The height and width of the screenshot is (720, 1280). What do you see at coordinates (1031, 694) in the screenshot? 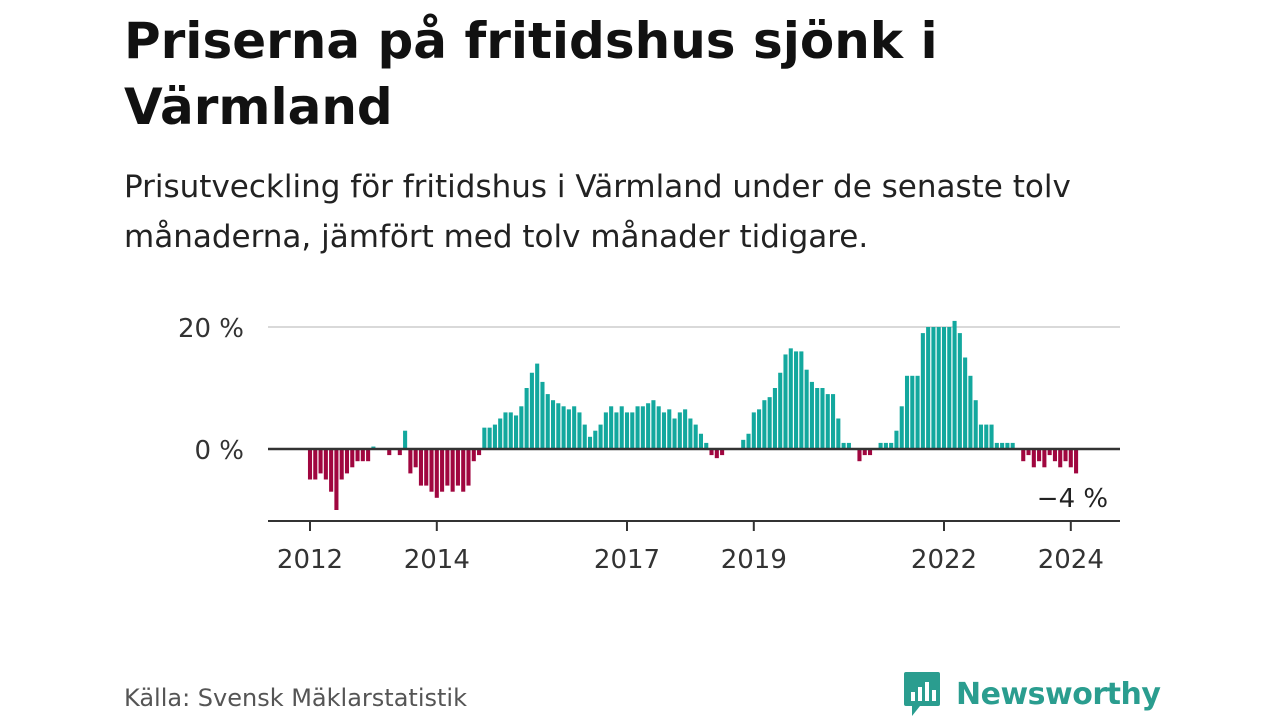
I see `newsworthy-logo: Newsworthy` at bounding box center [1031, 694].